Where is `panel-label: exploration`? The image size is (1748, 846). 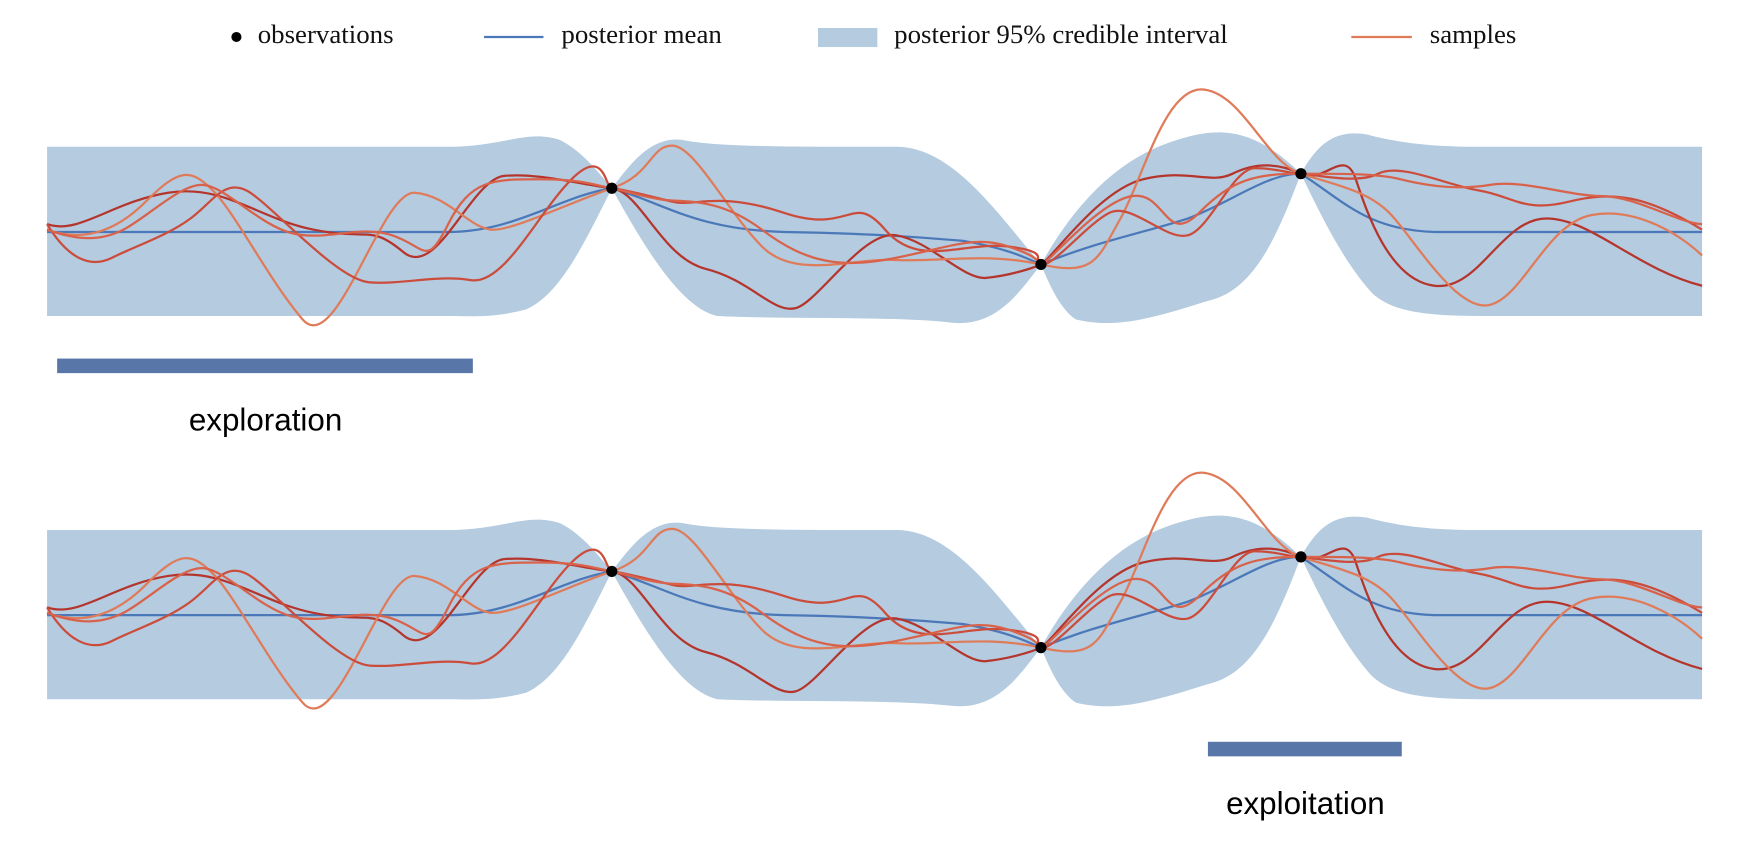 panel-label: exploration is located at coordinates (265, 420).